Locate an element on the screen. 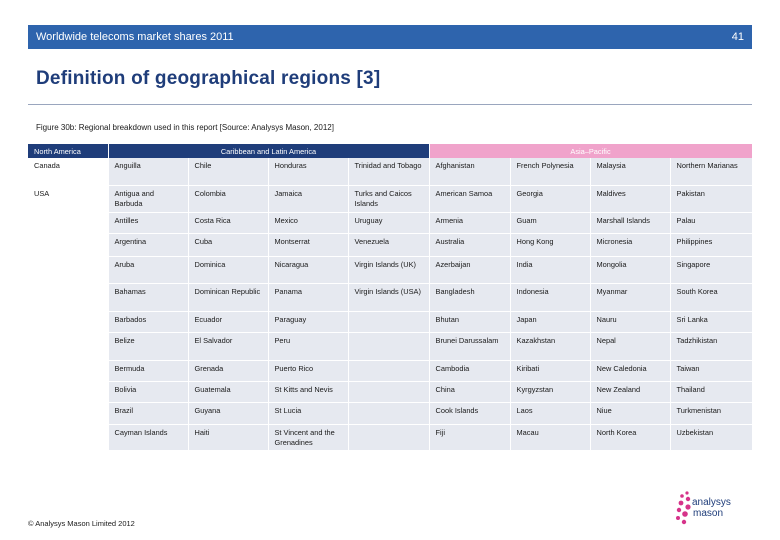  caribbean-latin-america-cell: Peru is located at coordinates (308, 346).